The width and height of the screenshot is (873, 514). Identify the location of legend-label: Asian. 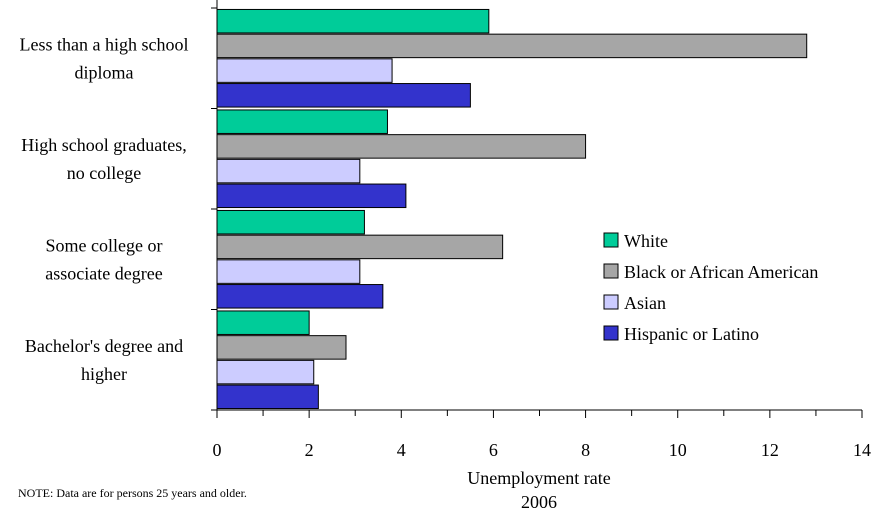
(645, 303).